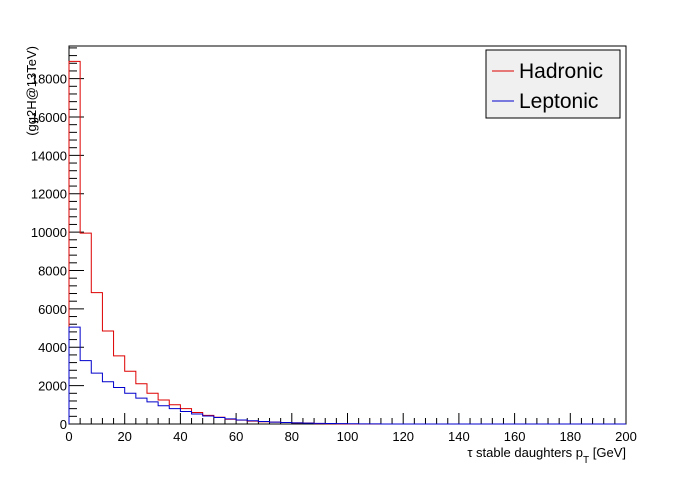  Describe the element at coordinates (459, 436) in the screenshot. I see `x-tick-label: 140` at that location.